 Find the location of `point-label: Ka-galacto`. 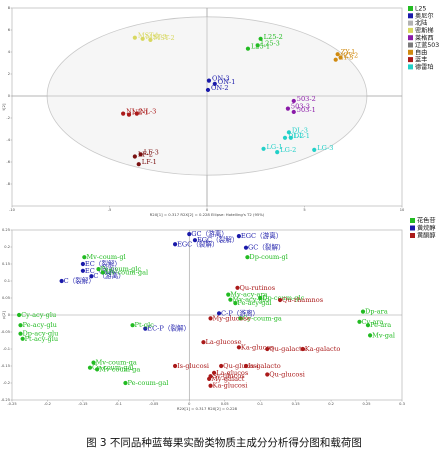

point-label: Ka-galacto is located at coordinates (323, 349).